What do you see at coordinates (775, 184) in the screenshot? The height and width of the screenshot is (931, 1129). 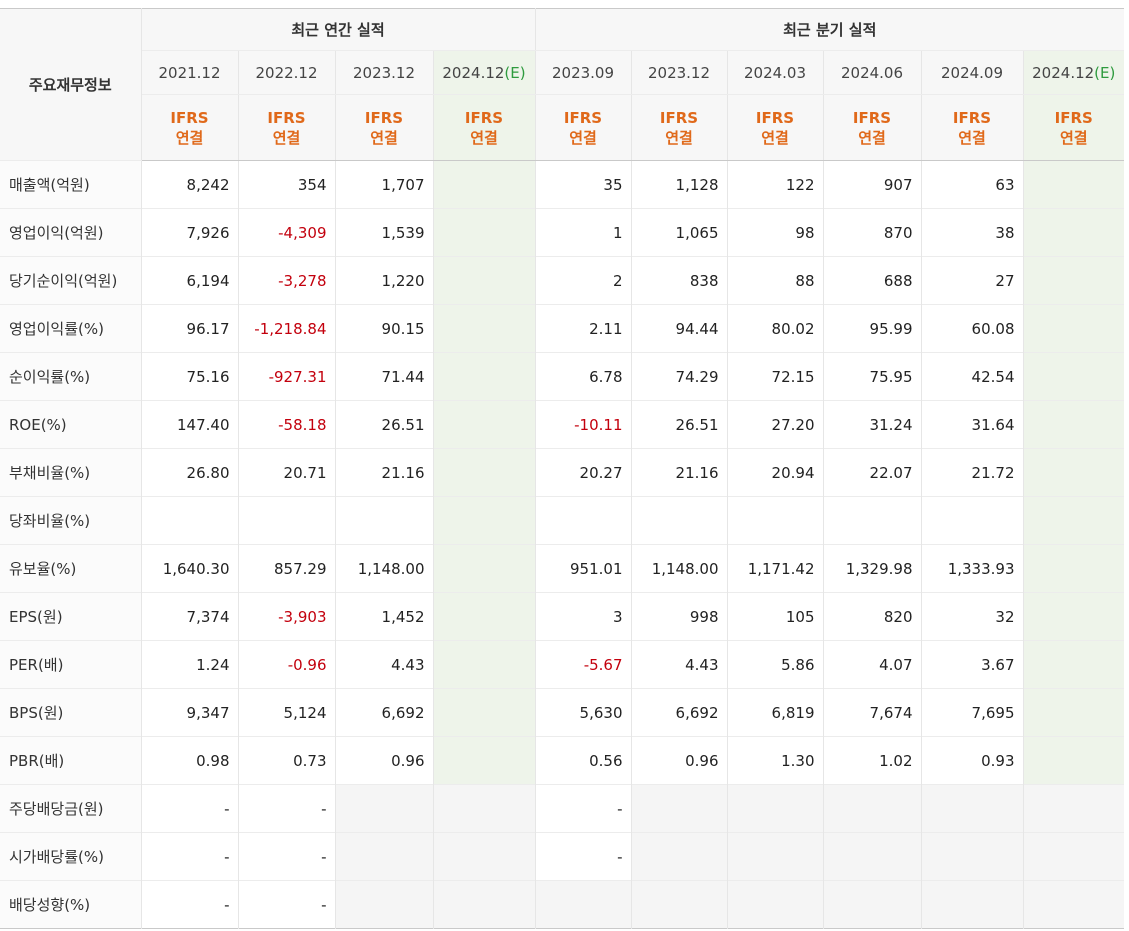 I see `value-cell: 122` at bounding box center [775, 184].